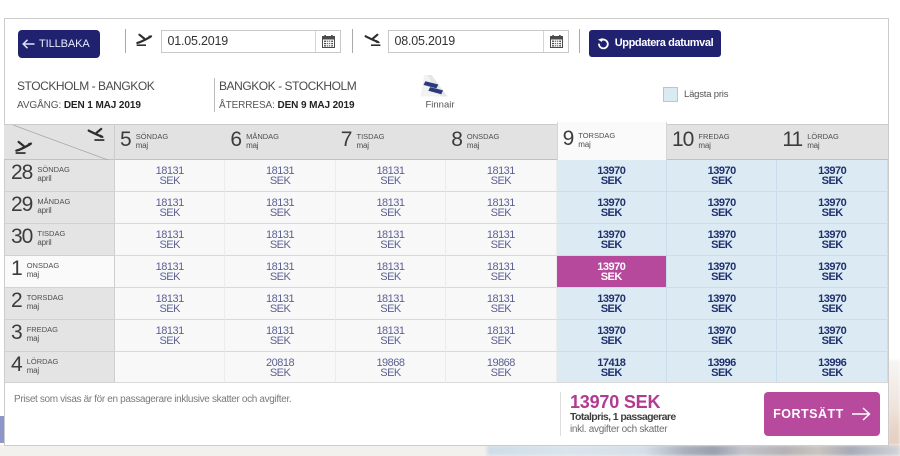 The width and height of the screenshot is (900, 456). I want to click on svg-text: Finnair, so click(439, 105).